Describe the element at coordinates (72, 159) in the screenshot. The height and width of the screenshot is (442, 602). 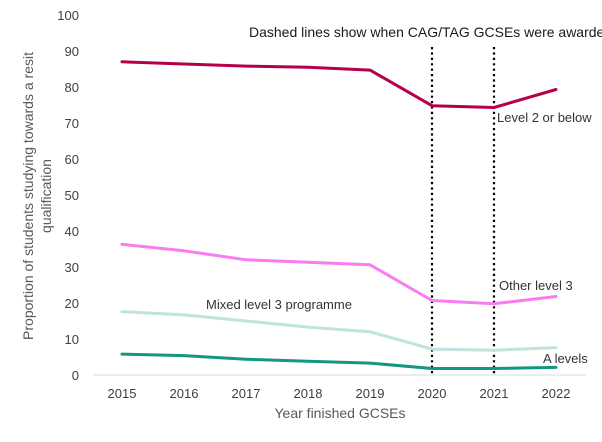
I see `y-tick-label: 60` at that location.